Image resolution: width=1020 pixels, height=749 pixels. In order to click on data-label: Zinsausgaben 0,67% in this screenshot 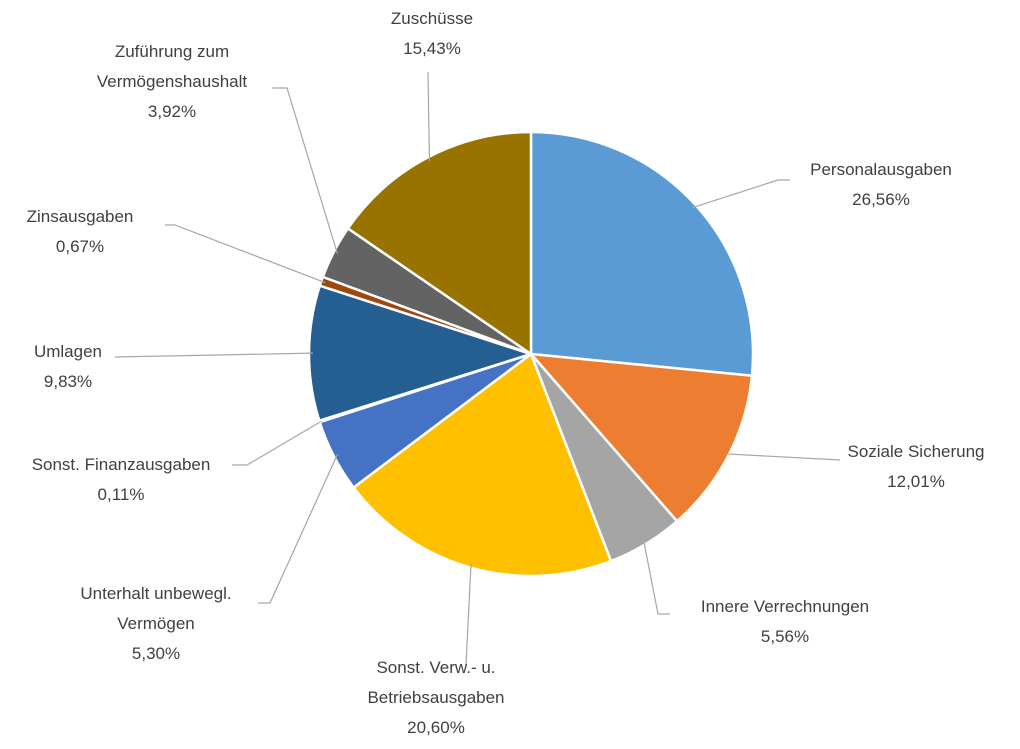, I will do `click(80, 232)`.